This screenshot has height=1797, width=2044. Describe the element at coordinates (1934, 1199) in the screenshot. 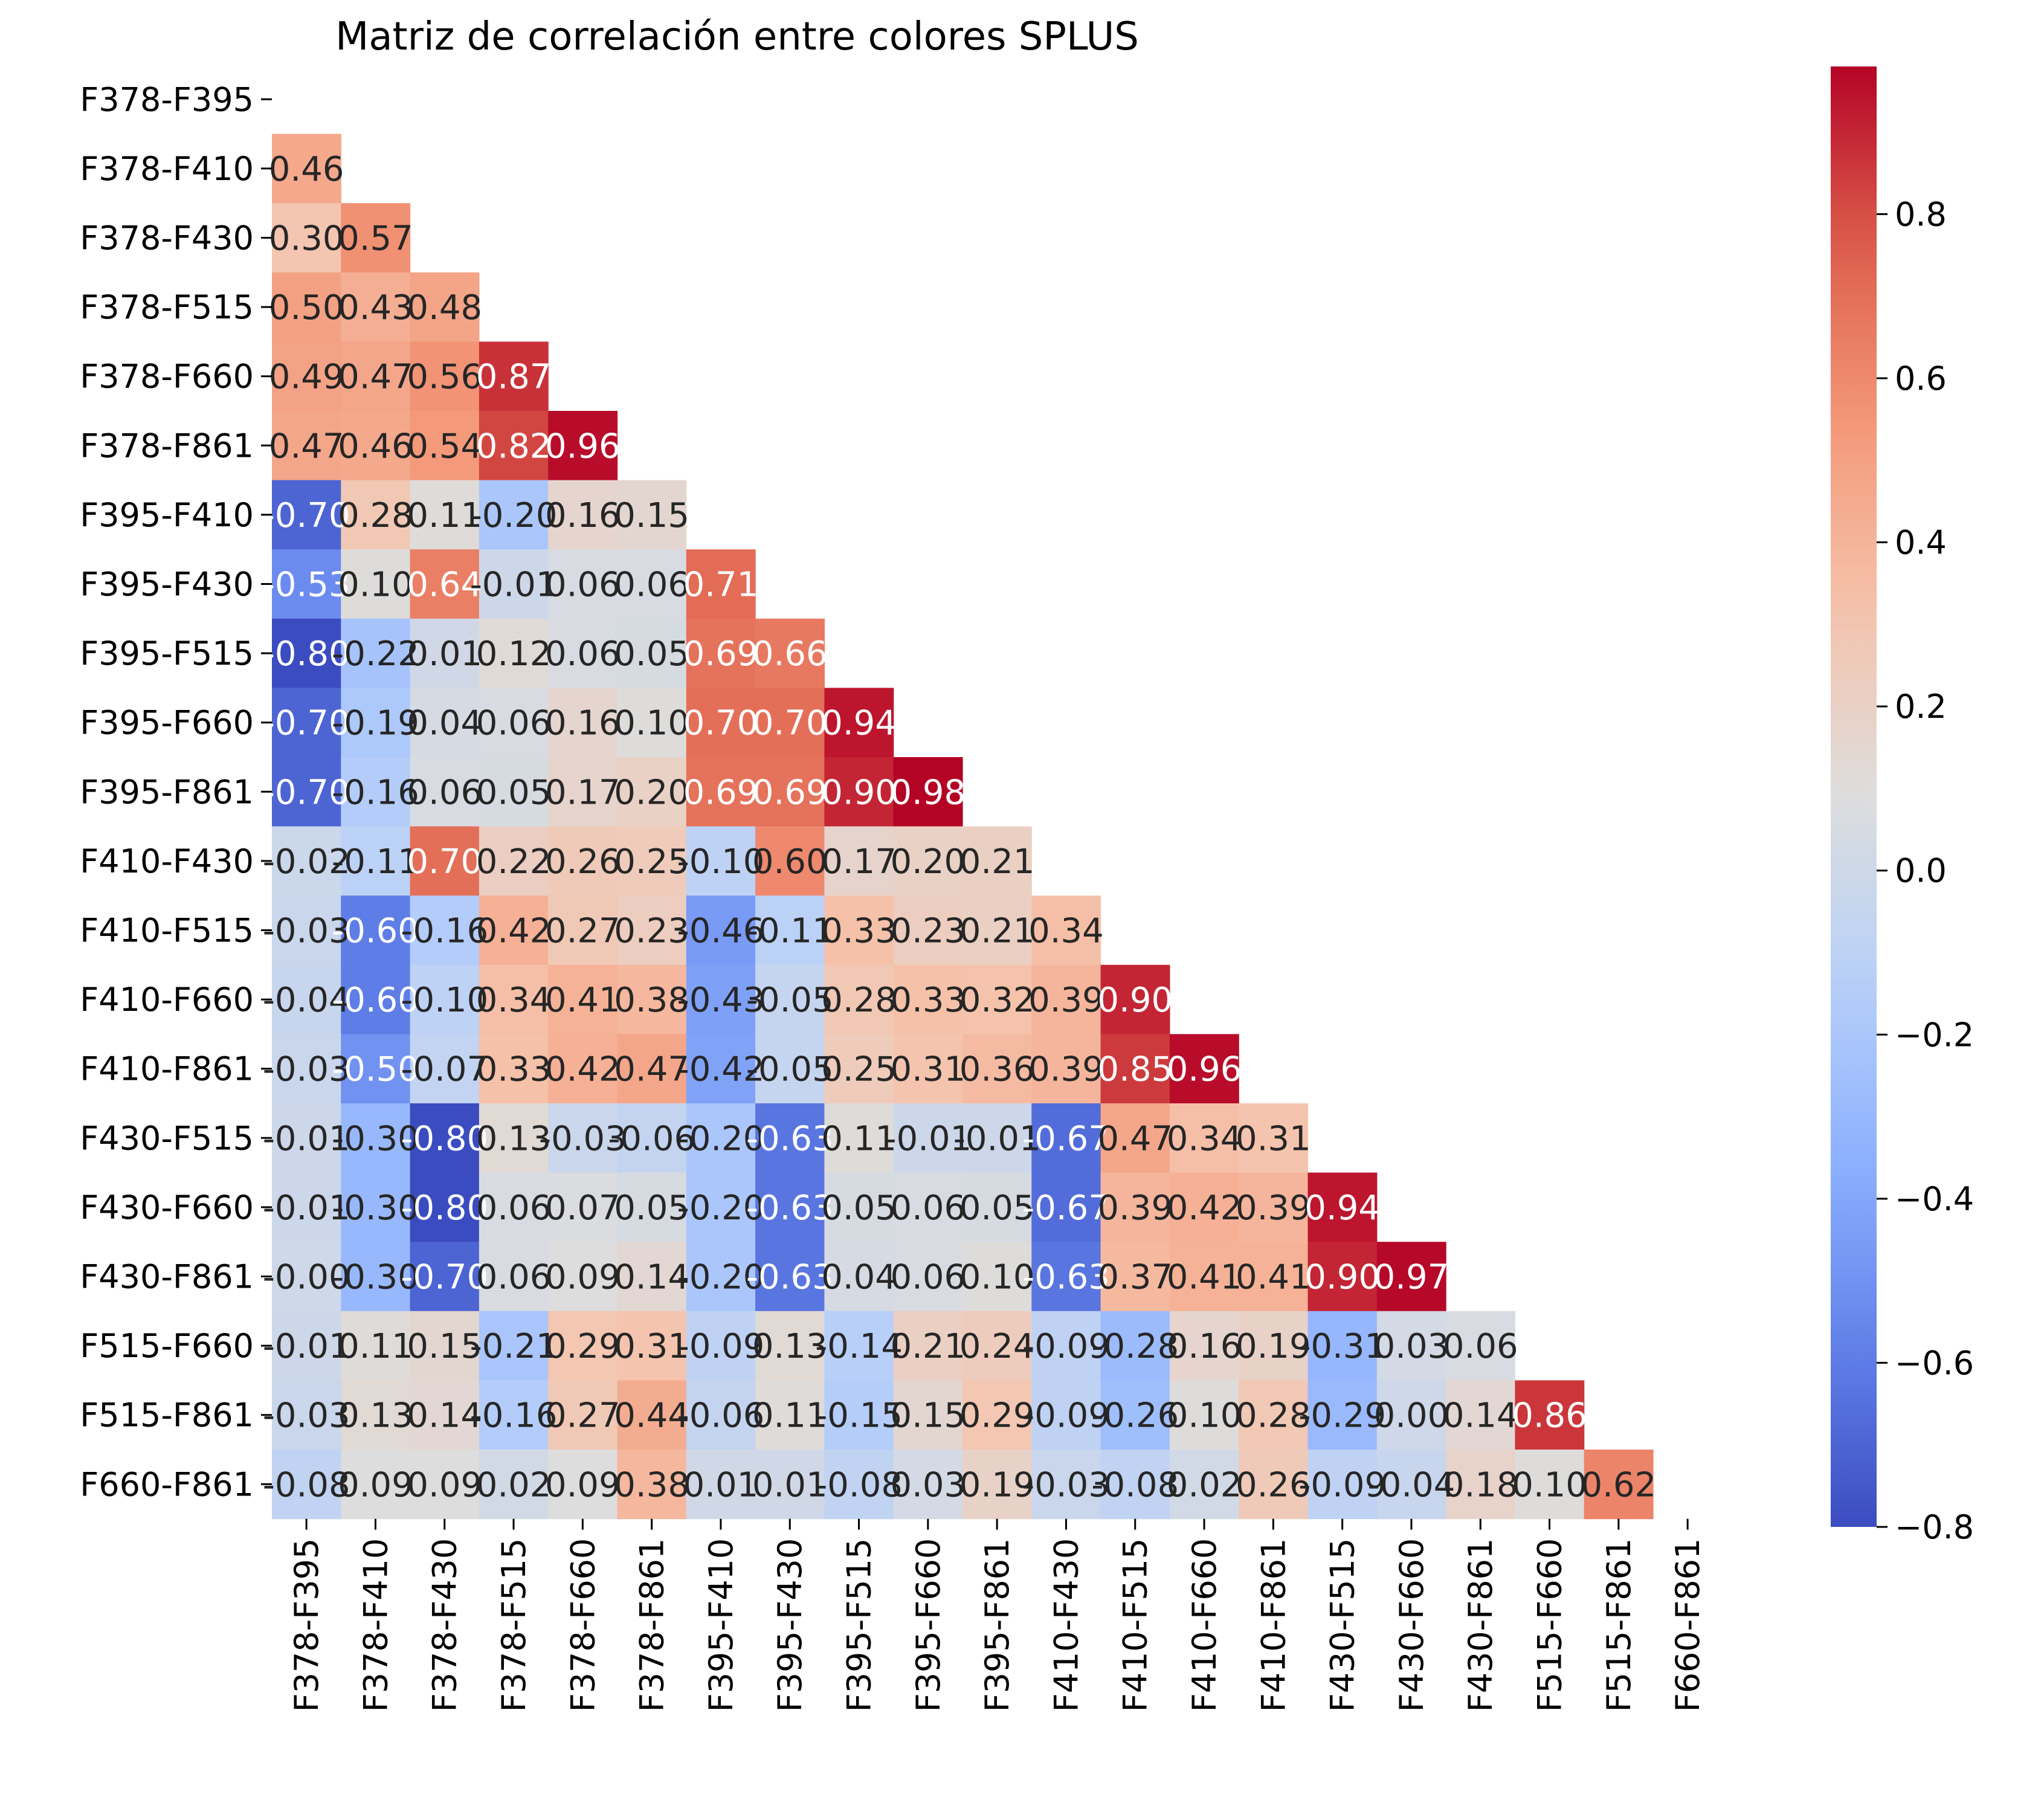

I see `colorbar-tick-label: −0.4` at that location.